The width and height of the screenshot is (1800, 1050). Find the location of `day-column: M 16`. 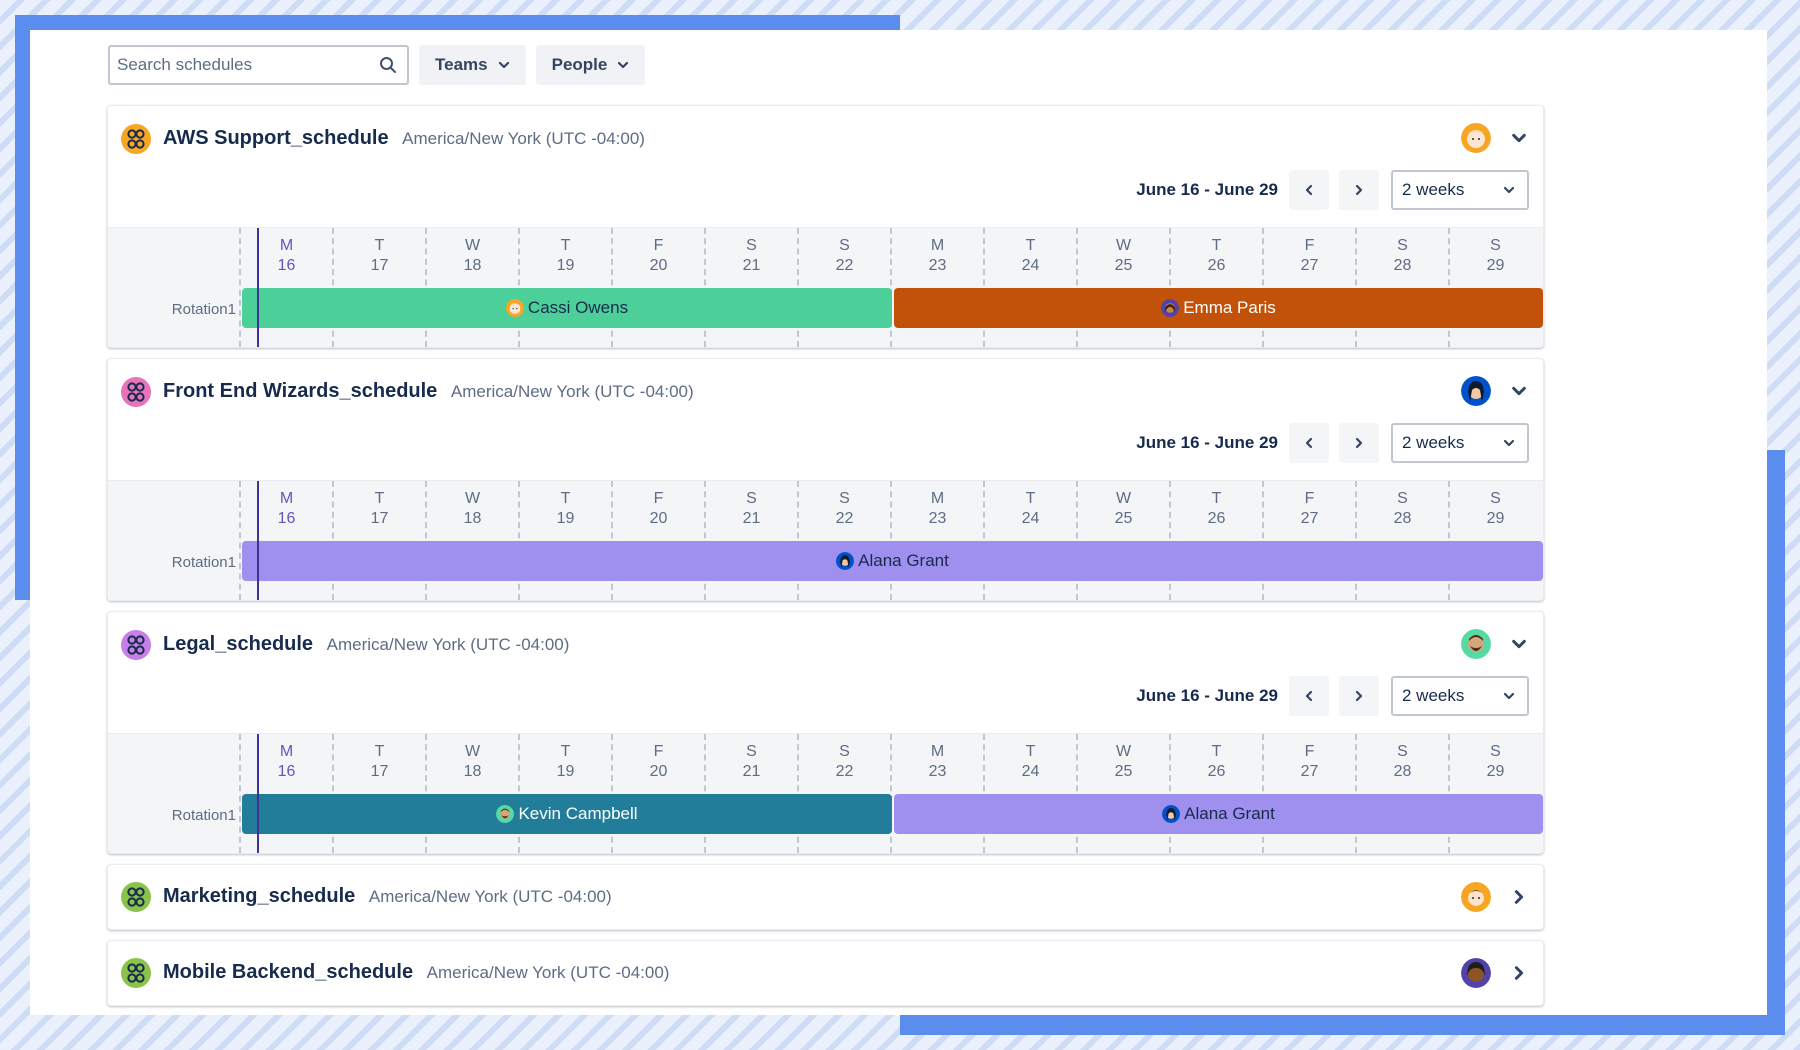

day-column: M 16 is located at coordinates (285, 540).